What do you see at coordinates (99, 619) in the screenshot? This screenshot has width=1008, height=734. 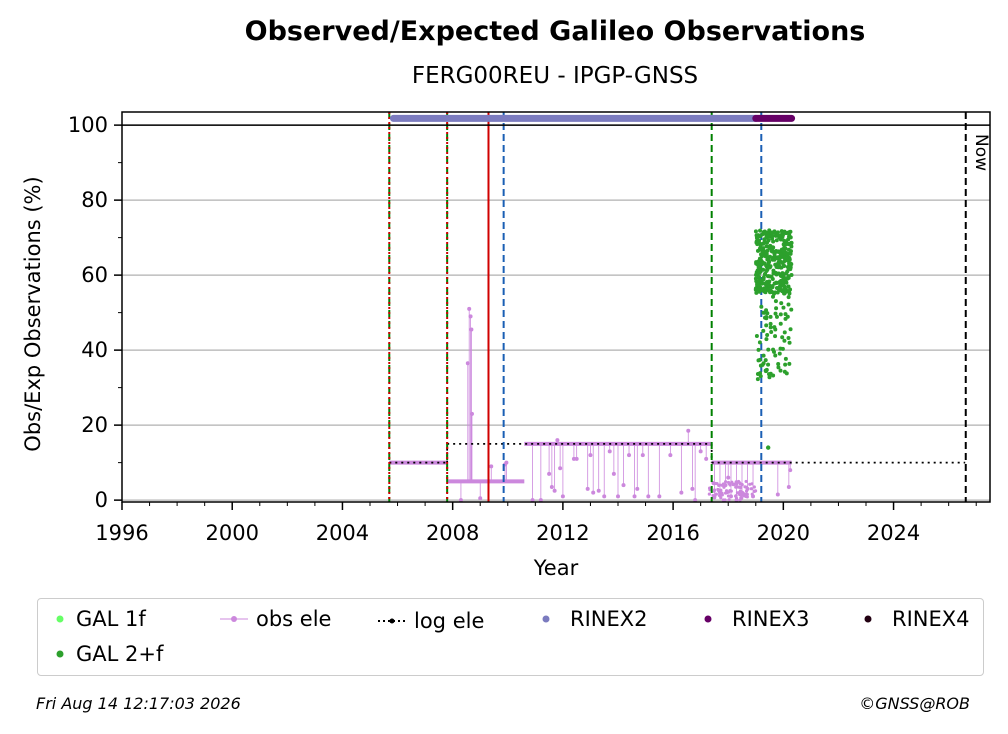 I see `legend-item-gal-1f: GAL 1f` at bounding box center [99, 619].